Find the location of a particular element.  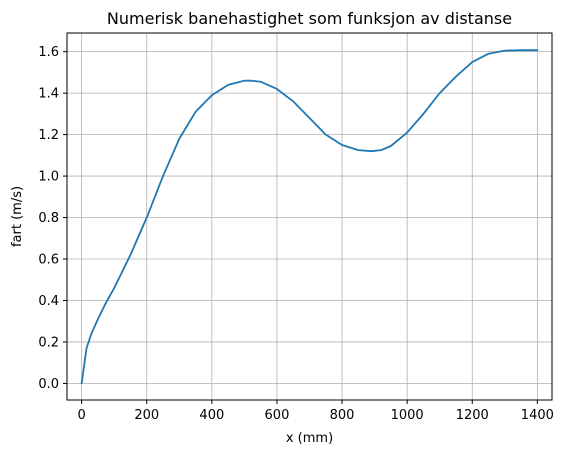

x-tick-label: 0 is located at coordinates (82, 415).